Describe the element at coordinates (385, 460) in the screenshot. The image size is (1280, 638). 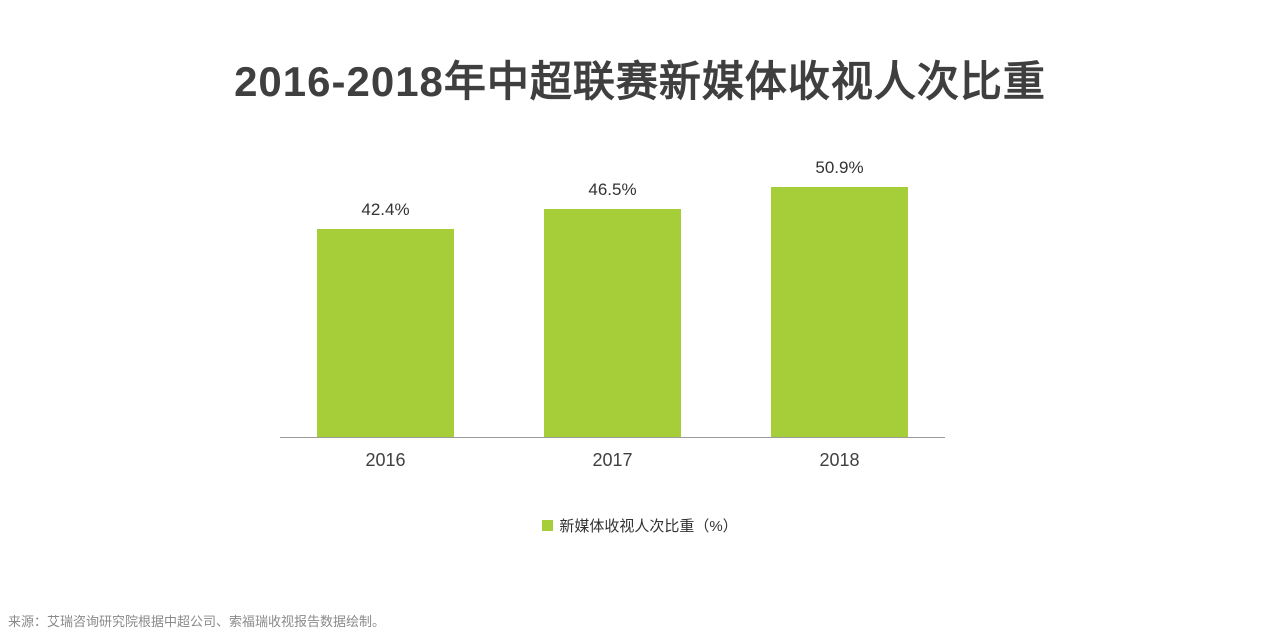
I see `x-axis-tick-label: 2016` at that location.